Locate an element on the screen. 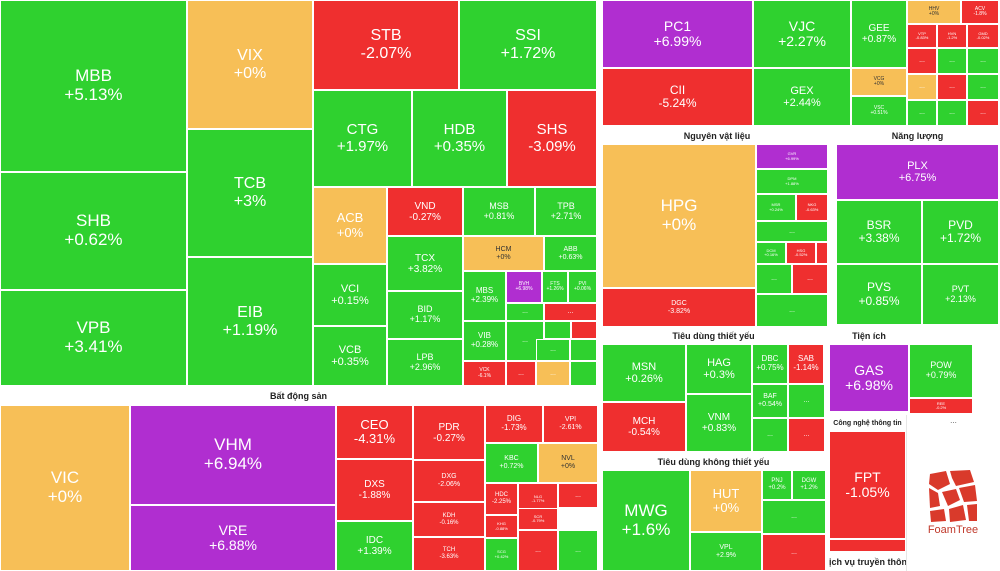 The image size is (1000, 571). treemap-tile-hut: HUT +0% is located at coordinates (726, 501).